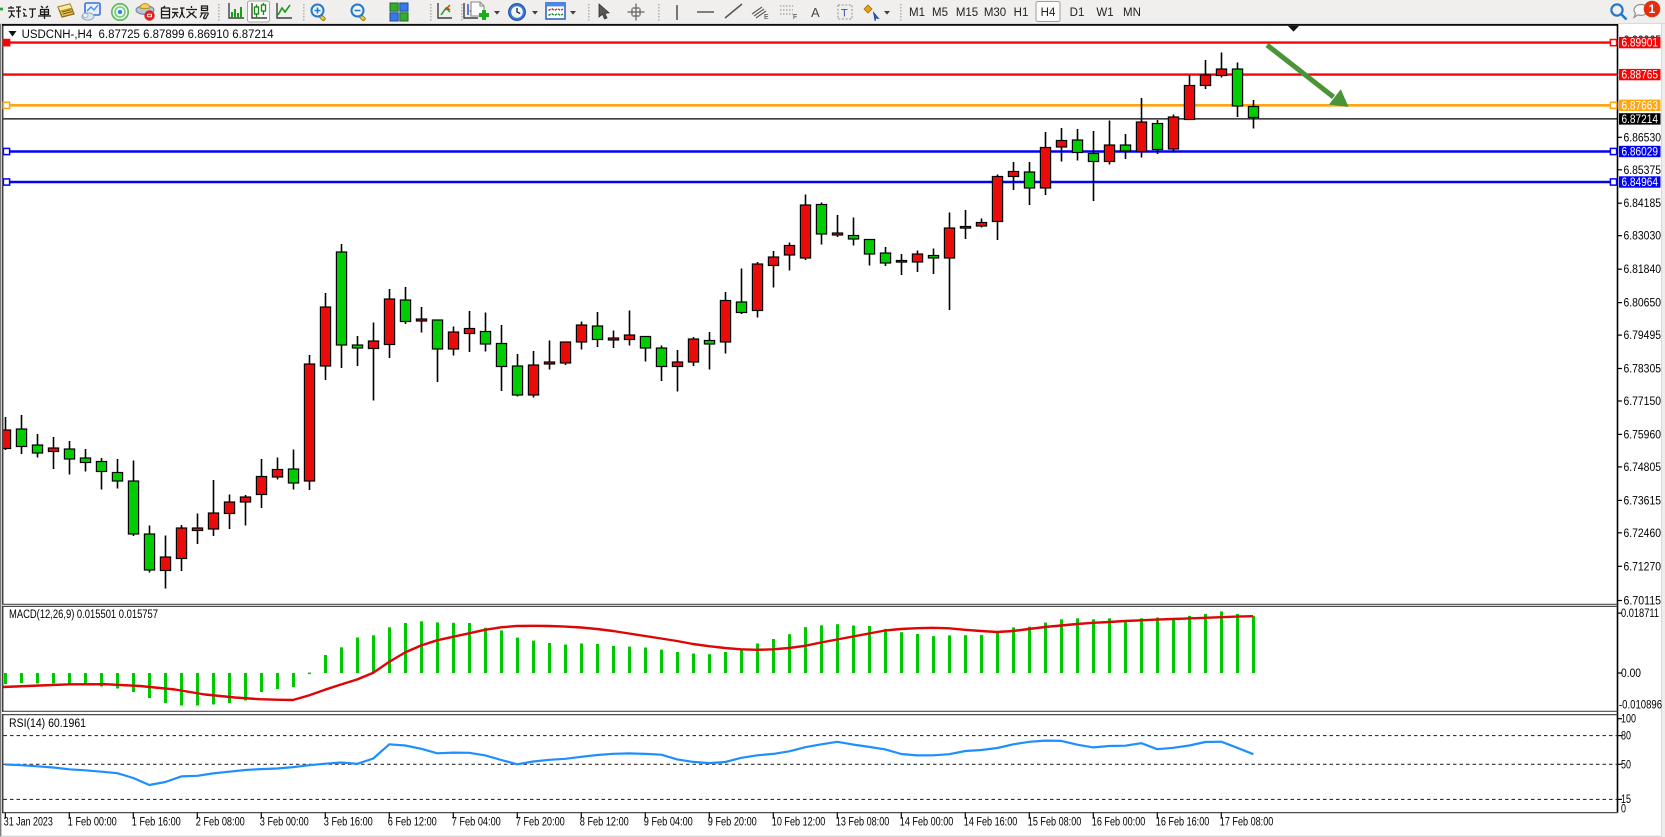  What do you see at coordinates (795, 17) in the screenshot?
I see `svg-text: F` at bounding box center [795, 17].